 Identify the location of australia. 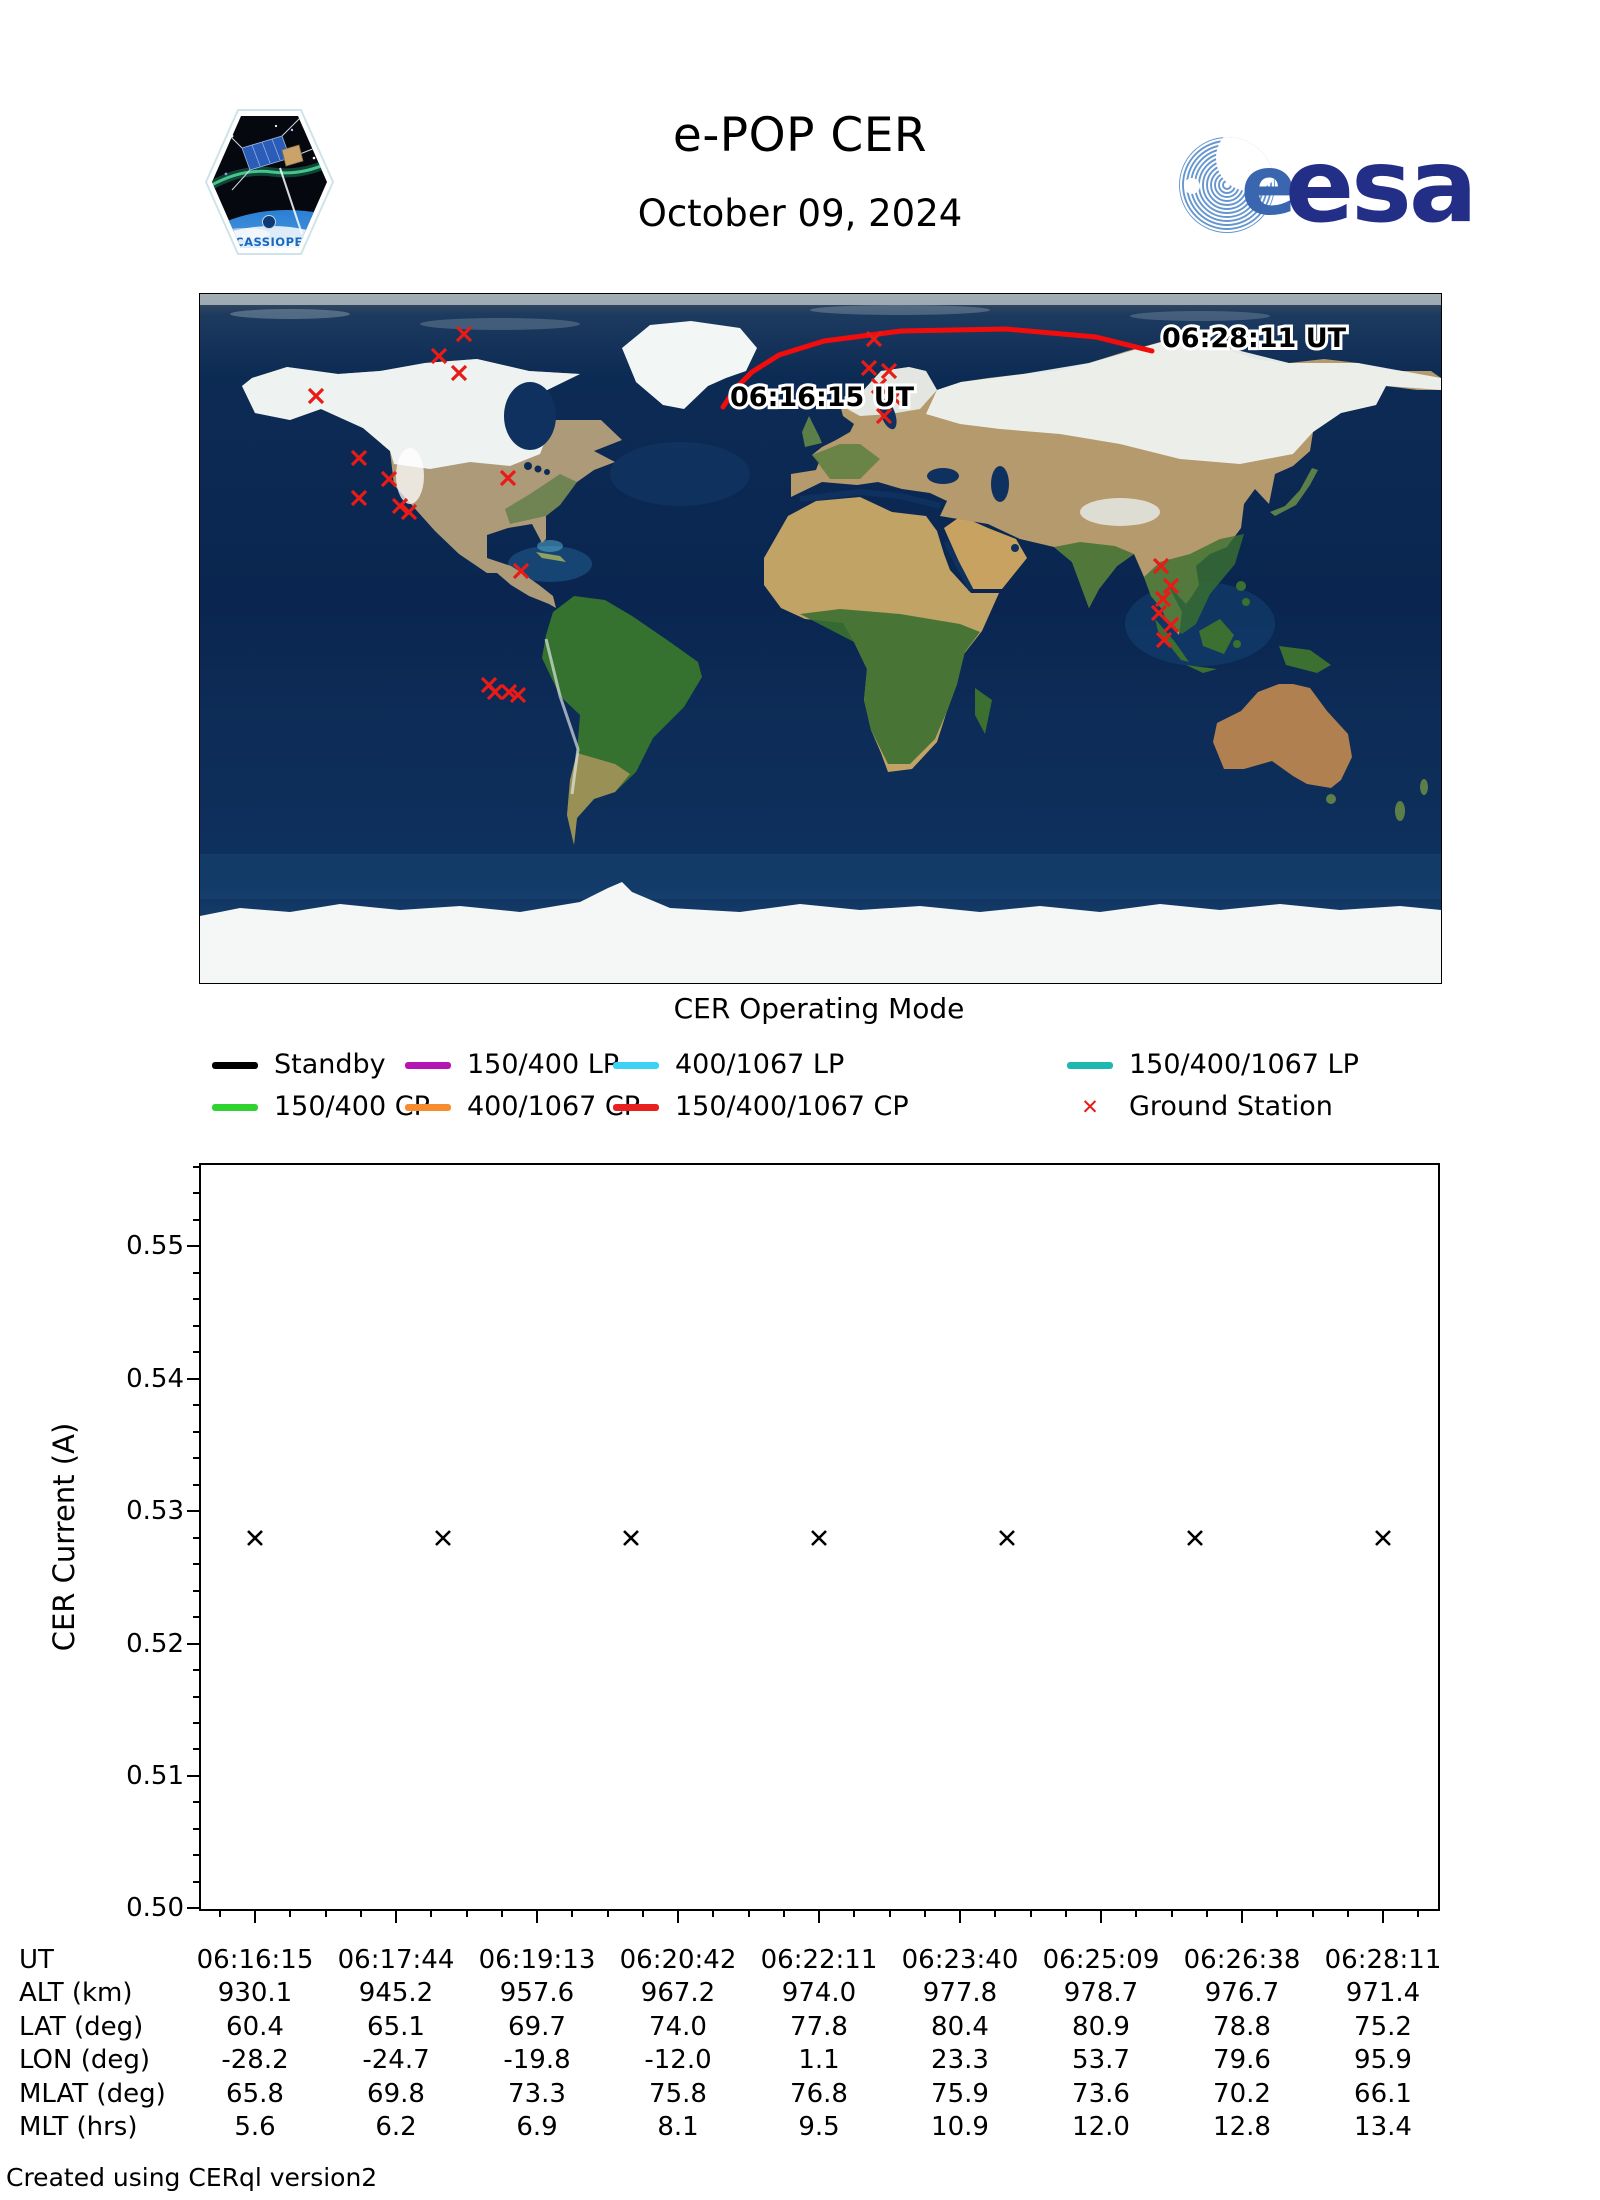
(1282, 736).